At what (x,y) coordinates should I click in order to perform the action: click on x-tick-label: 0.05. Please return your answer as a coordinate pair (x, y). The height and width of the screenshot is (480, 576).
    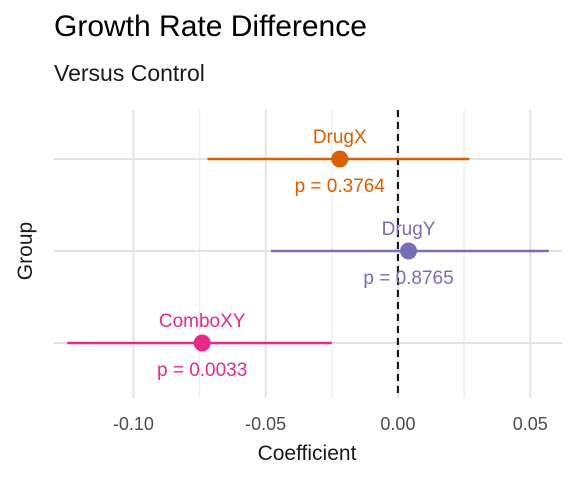
    Looking at the image, I should click on (530, 424).